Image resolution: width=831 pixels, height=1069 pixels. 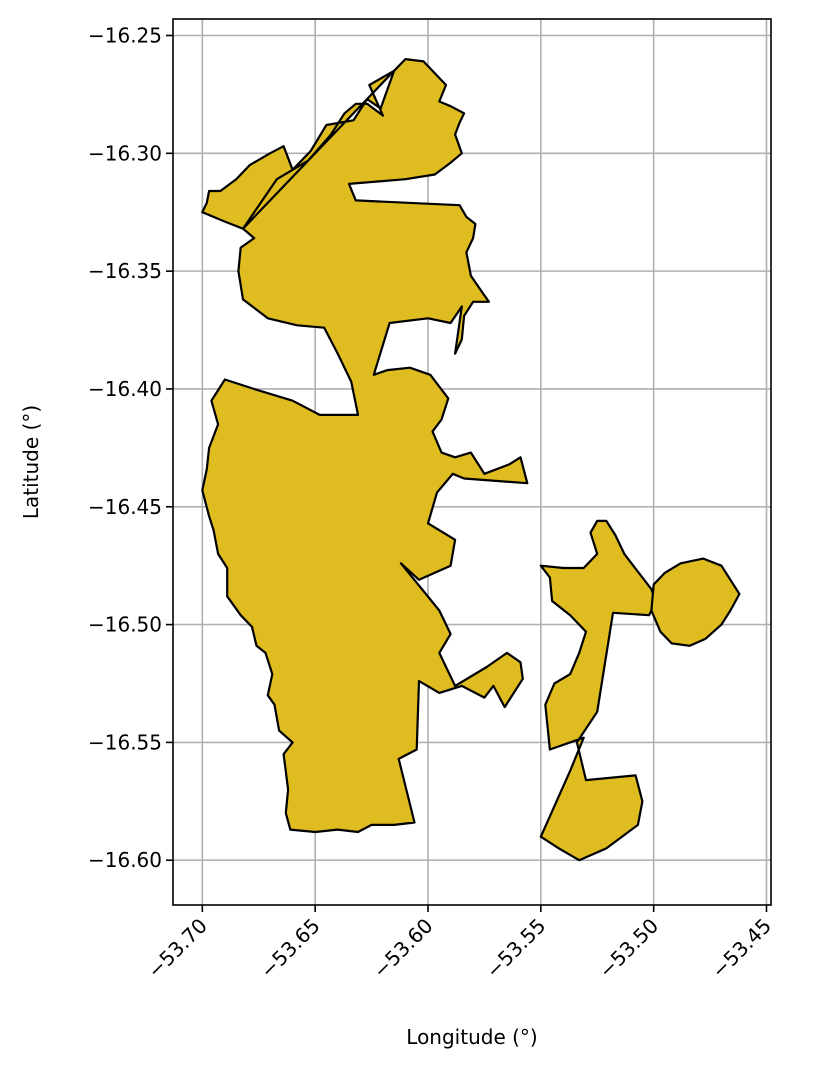 I want to click on y-tick-label: −16.30, so click(x=125, y=153).